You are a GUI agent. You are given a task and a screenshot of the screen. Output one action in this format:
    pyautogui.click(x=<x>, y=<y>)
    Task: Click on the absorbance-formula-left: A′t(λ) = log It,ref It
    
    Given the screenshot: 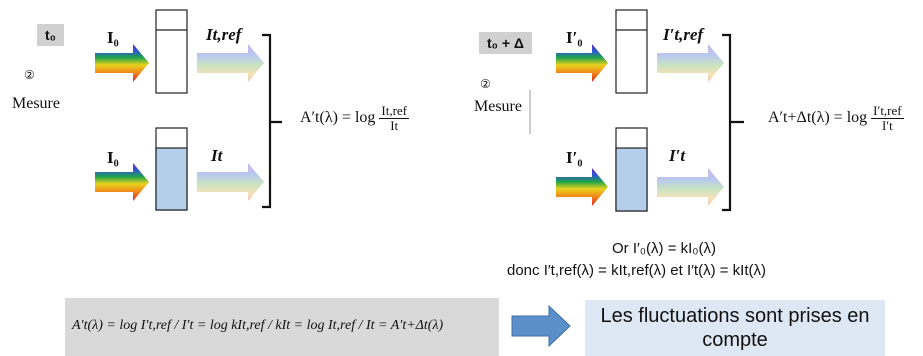 What is the action you would take?
    pyautogui.click(x=355, y=118)
    